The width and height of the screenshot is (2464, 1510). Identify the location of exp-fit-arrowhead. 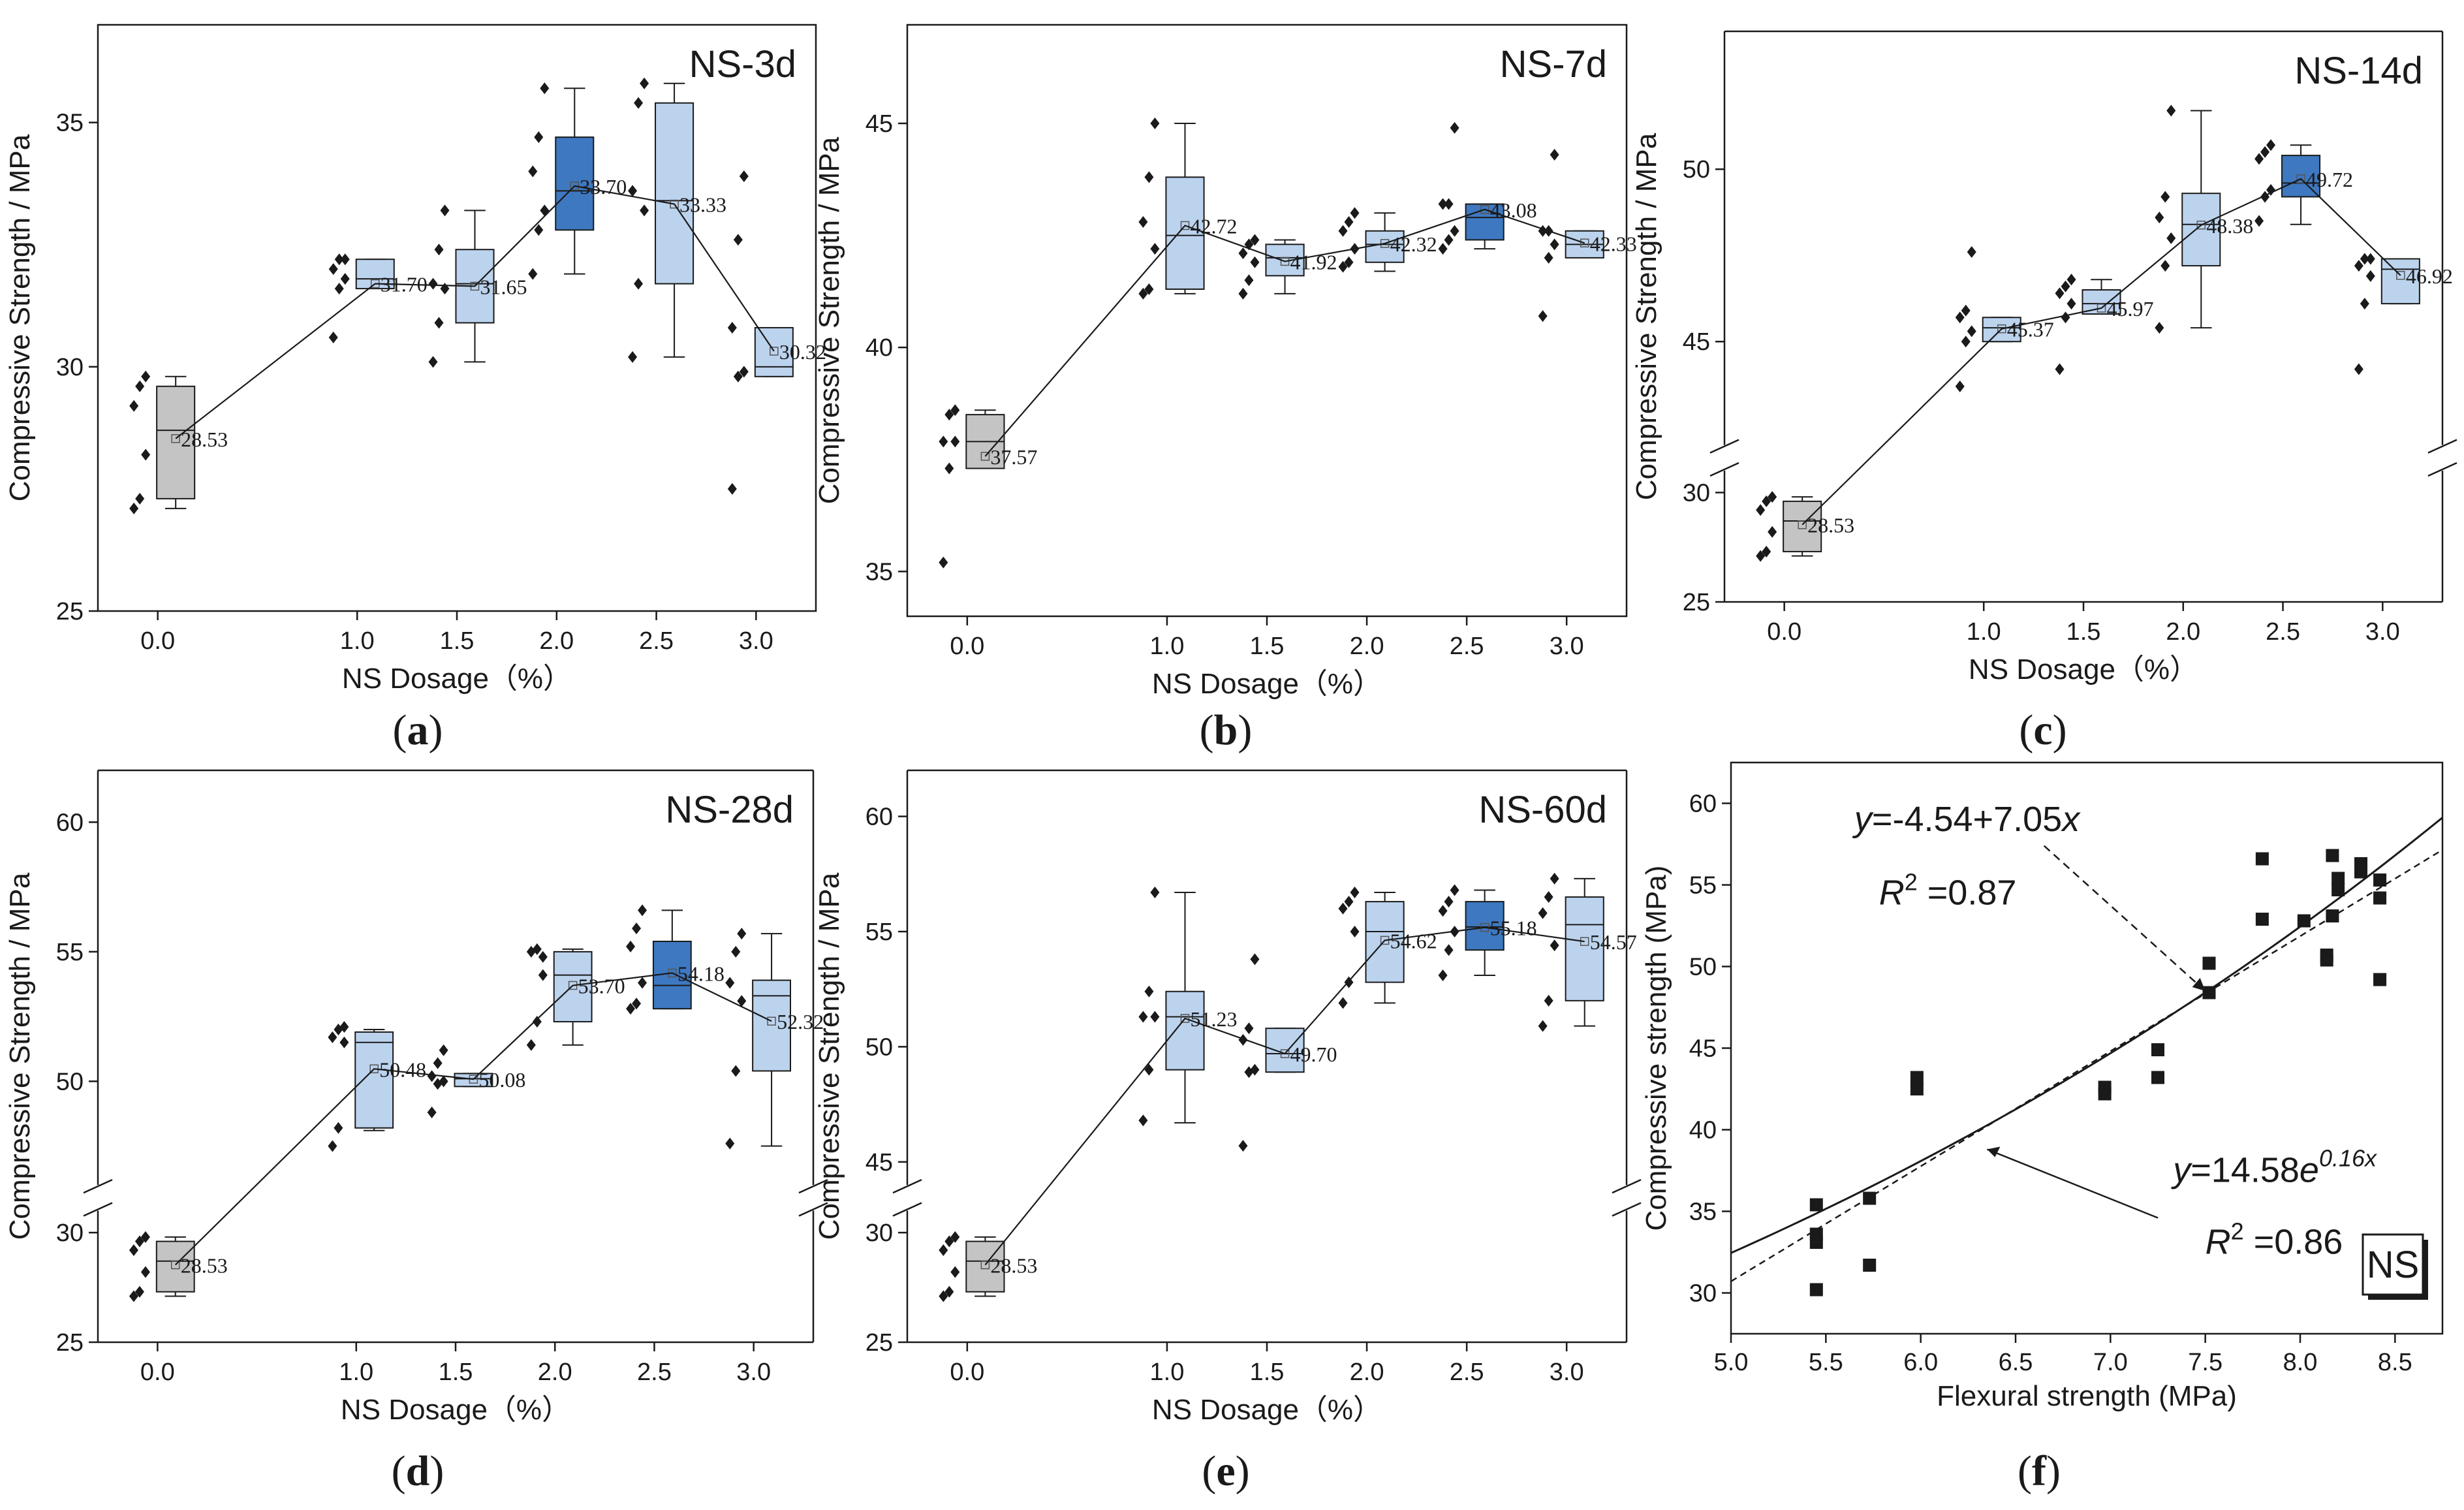
(1994, 1151).